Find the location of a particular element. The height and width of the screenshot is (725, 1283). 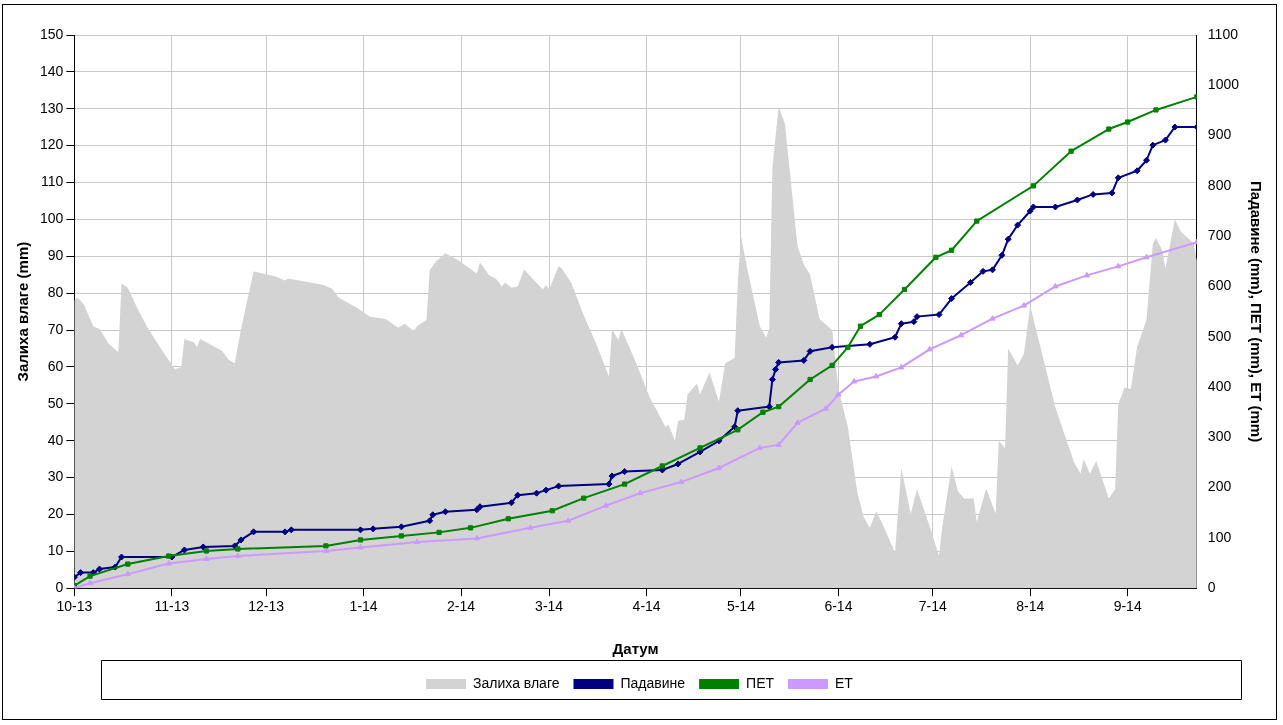

y-tick-label: 50 is located at coordinates (55, 402).